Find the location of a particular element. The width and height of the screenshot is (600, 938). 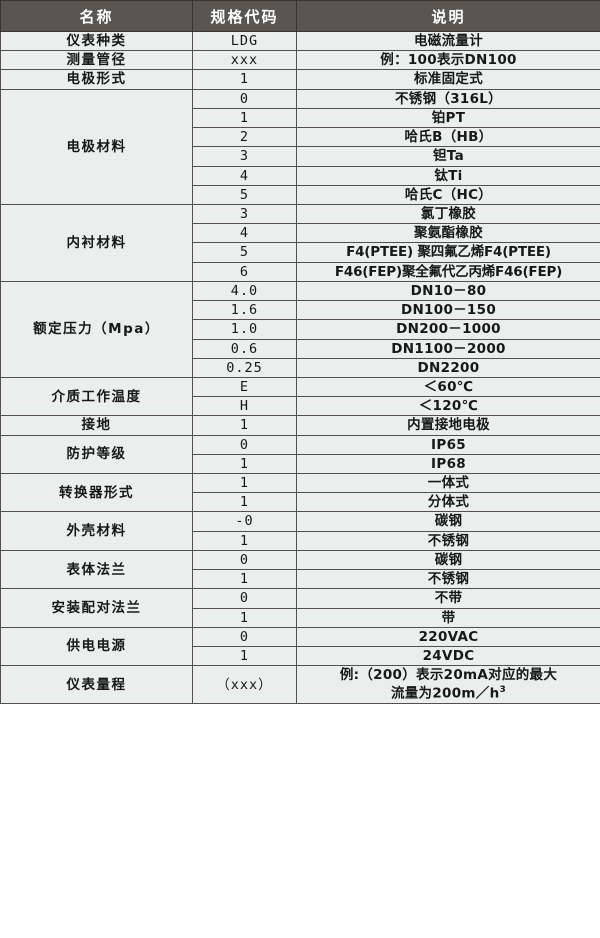

description-cell: IP65 is located at coordinates (448, 444).